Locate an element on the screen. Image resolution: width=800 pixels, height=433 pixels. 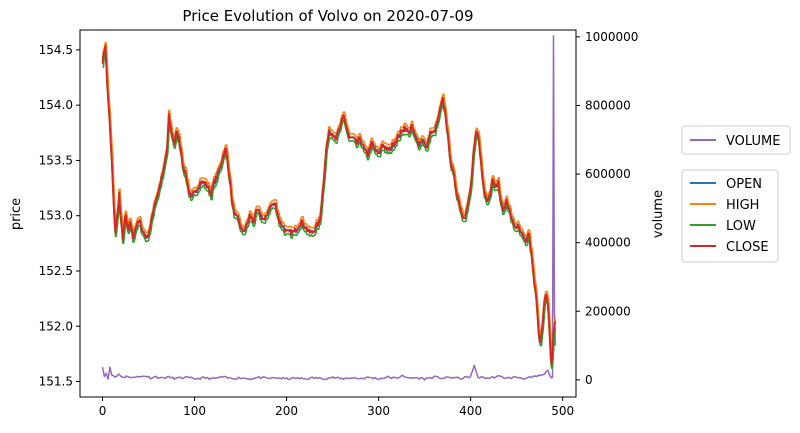
legend-volume: VOLUME is located at coordinates (736, 140).